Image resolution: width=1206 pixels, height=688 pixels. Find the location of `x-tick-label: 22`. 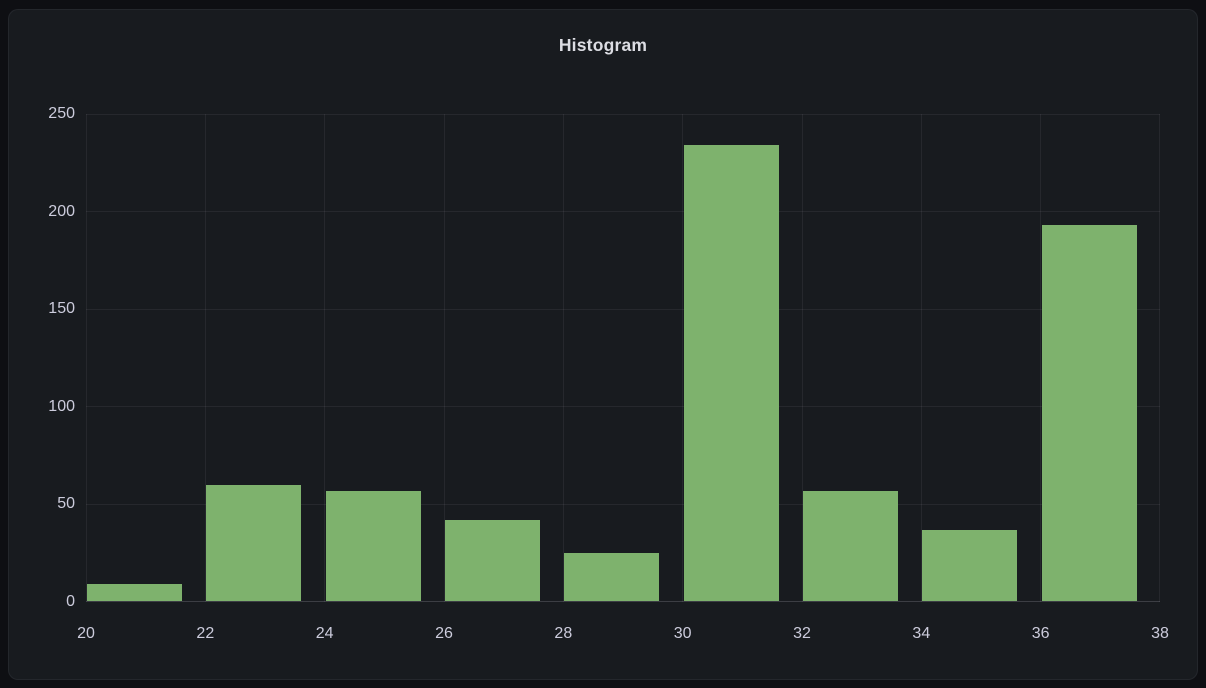

x-tick-label: 22 is located at coordinates (205, 633).